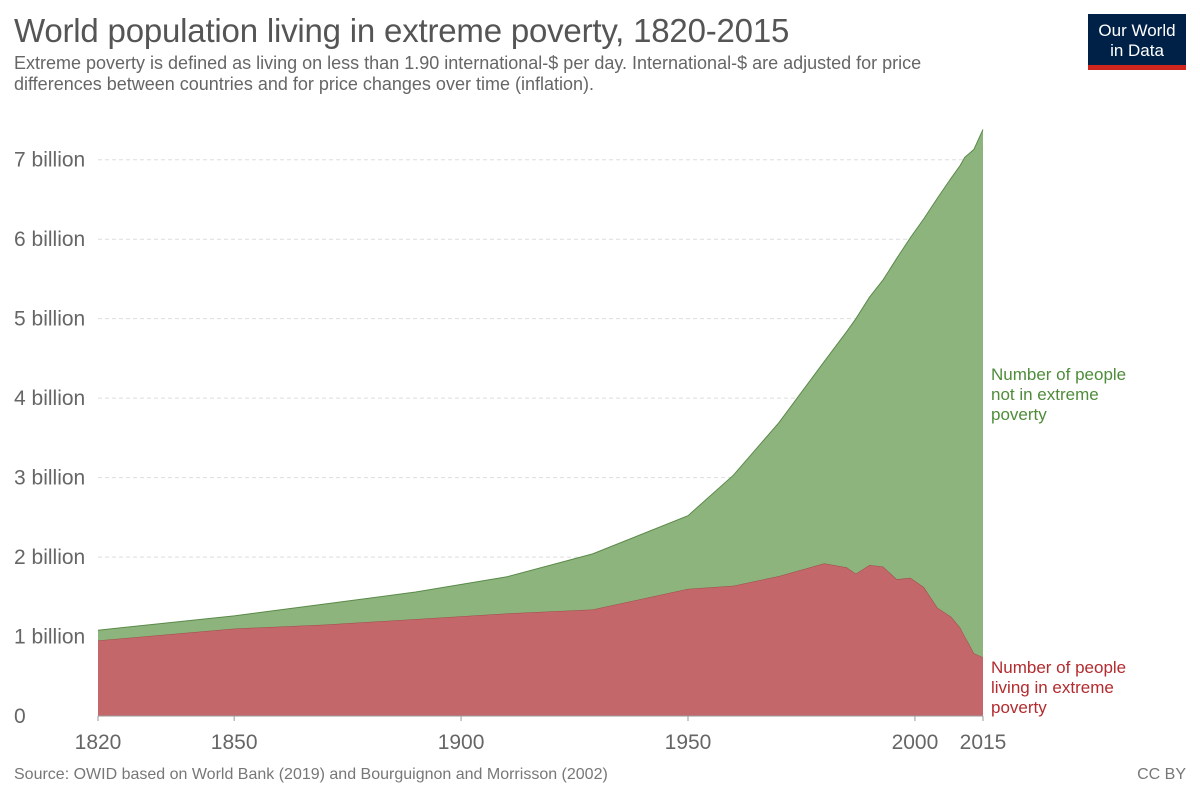 The image size is (1200, 805). Describe the element at coordinates (49, 319) in the screenshot. I see `y-tick-label: 5 billion` at that location.